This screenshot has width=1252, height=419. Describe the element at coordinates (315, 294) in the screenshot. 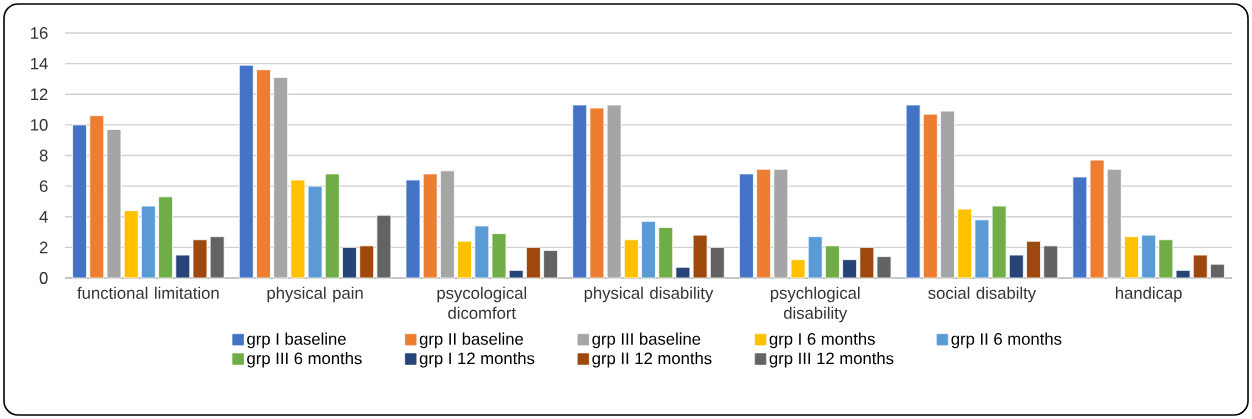

I see `x-tick-label: physical pain` at that location.